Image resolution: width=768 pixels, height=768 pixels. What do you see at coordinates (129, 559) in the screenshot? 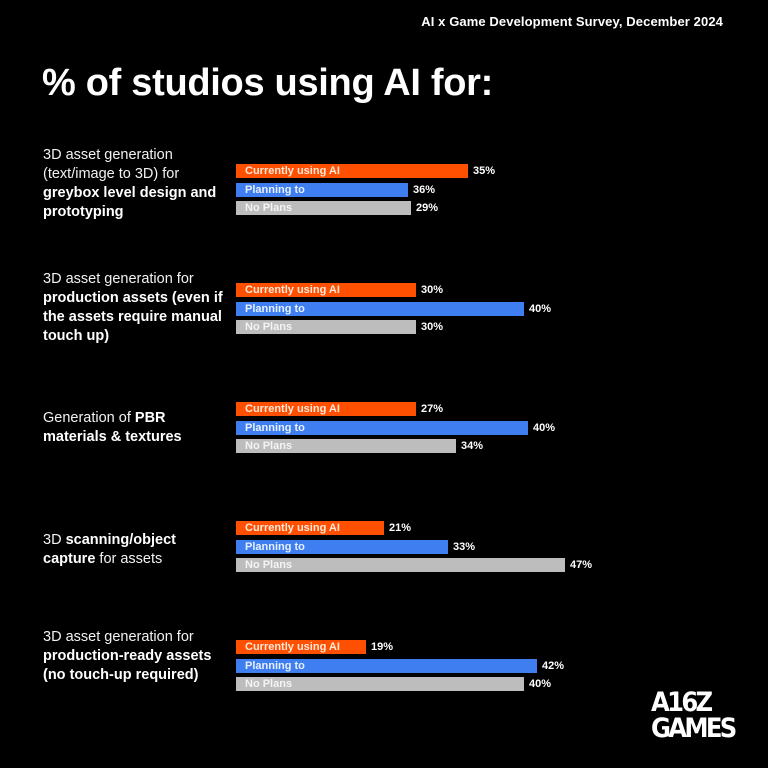
I see `category-label-text: for assets` at bounding box center [129, 559].